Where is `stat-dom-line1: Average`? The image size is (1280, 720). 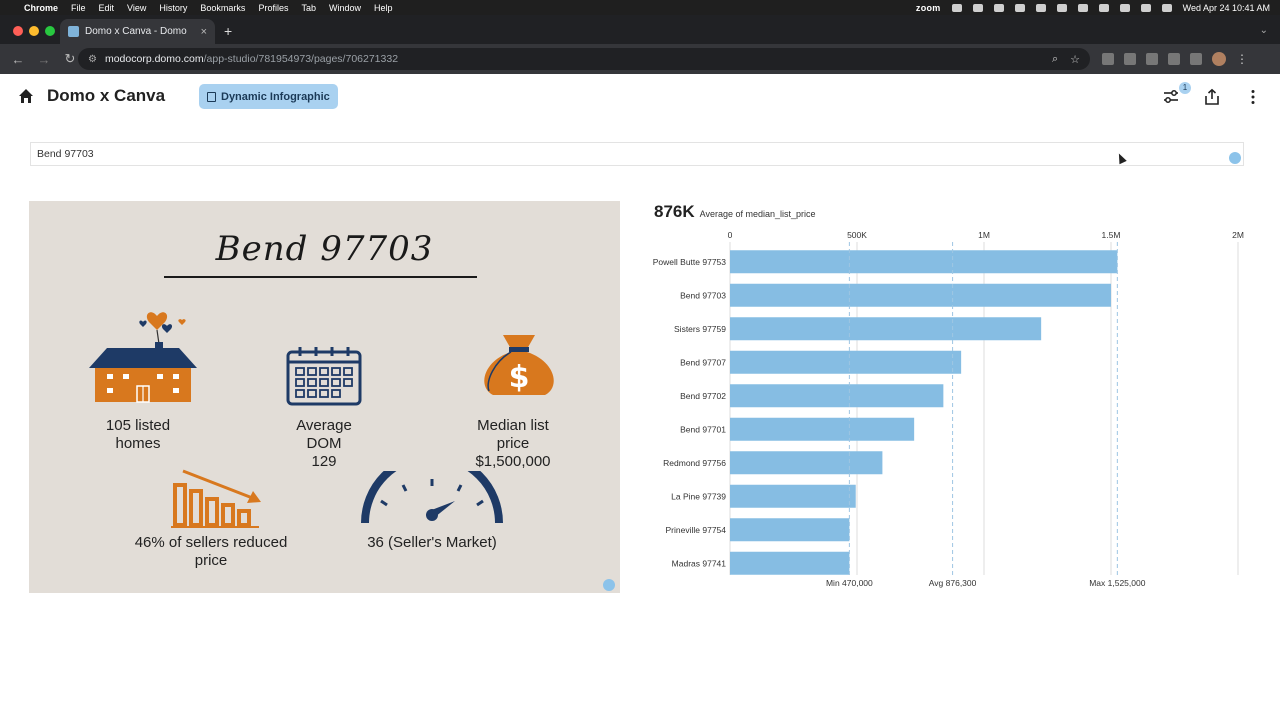 stat-dom-line1: Average is located at coordinates (324, 425).